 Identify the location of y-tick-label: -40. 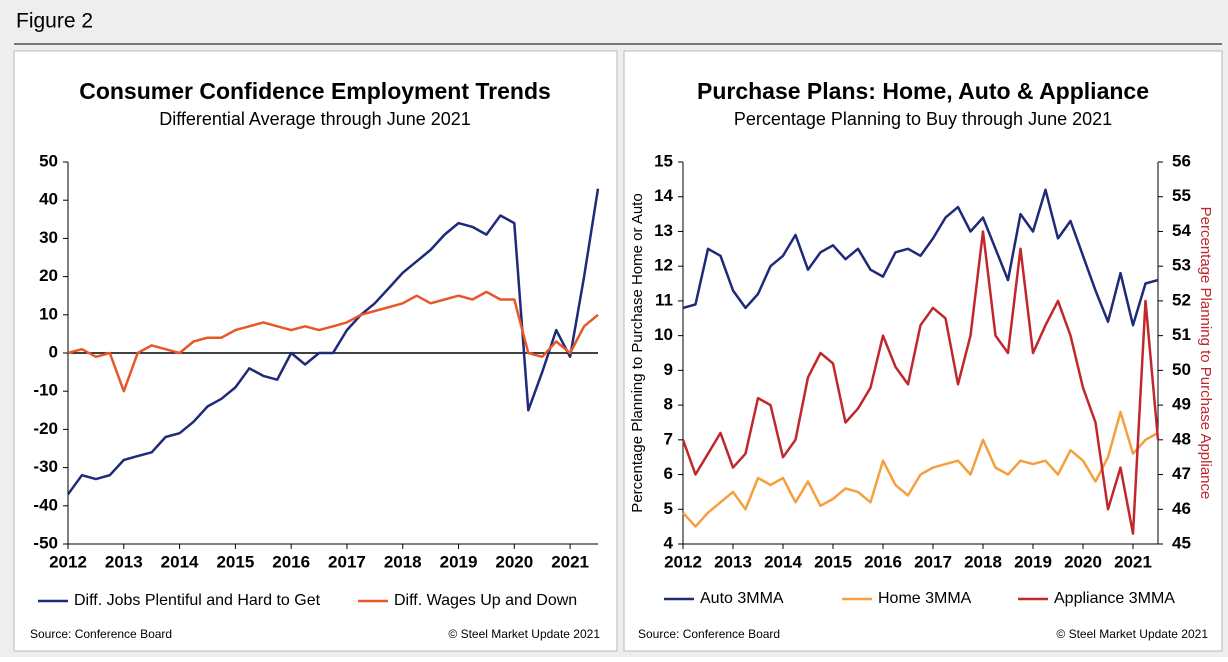
(45, 504).